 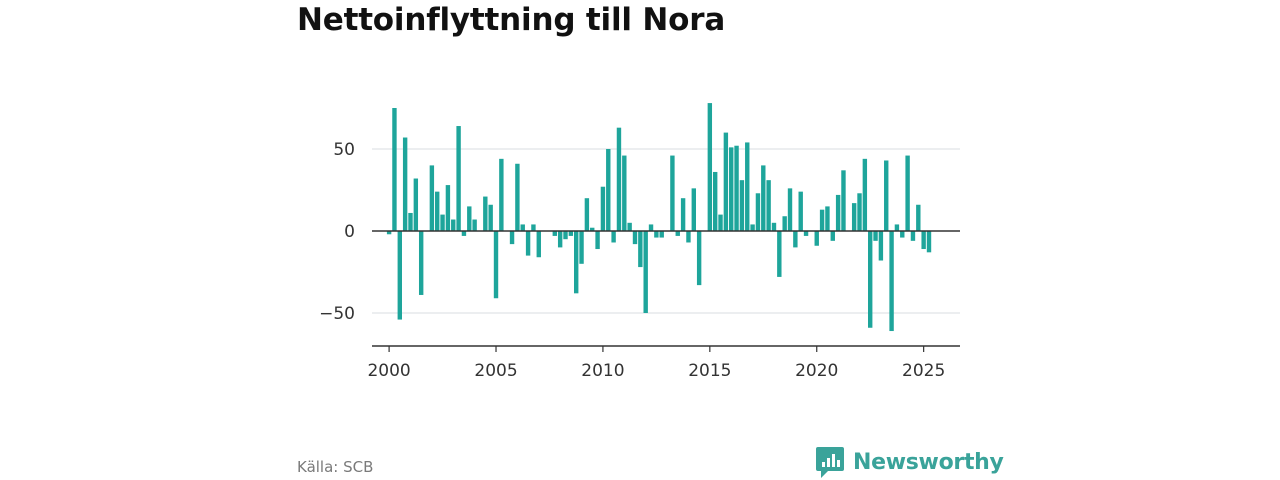 What do you see at coordinates (335, 467) in the screenshot?
I see `source-note: Källa: SCB` at bounding box center [335, 467].